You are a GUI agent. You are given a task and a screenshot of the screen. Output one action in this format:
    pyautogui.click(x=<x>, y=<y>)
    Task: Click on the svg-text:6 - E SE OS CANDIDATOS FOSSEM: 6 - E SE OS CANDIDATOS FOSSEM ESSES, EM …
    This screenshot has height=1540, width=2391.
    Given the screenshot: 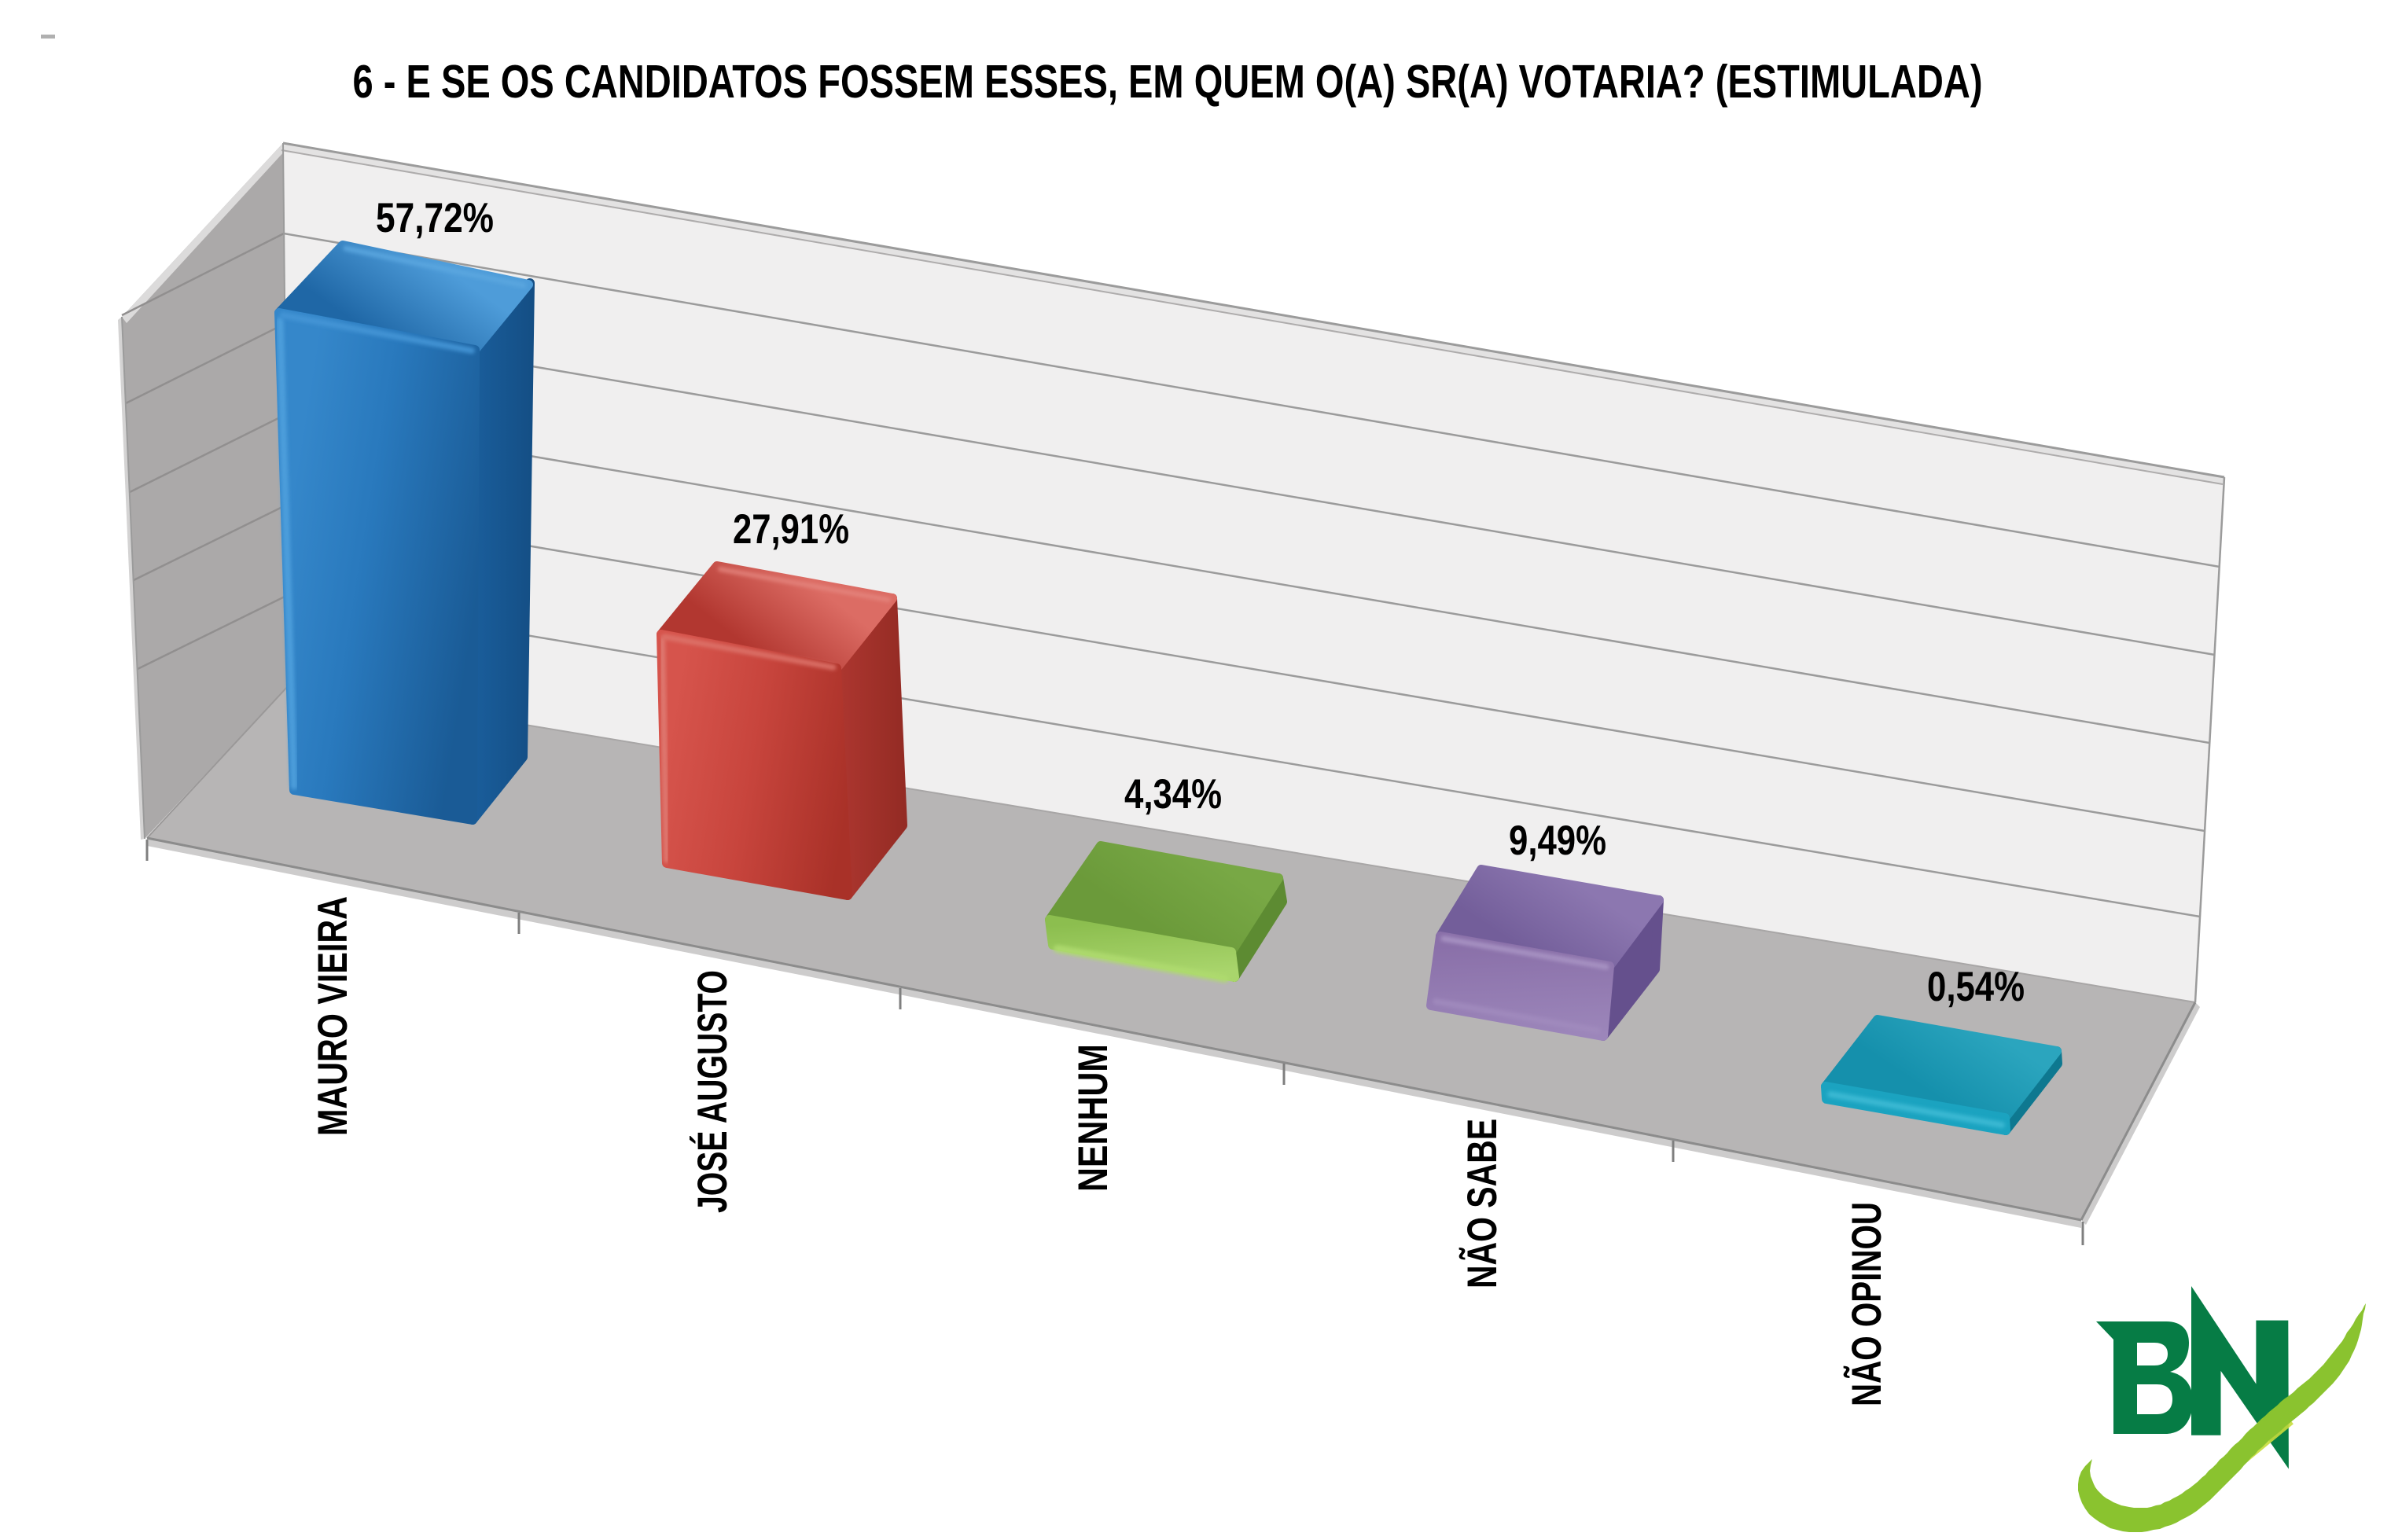 What is the action you would take?
    pyautogui.click(x=1168, y=82)
    